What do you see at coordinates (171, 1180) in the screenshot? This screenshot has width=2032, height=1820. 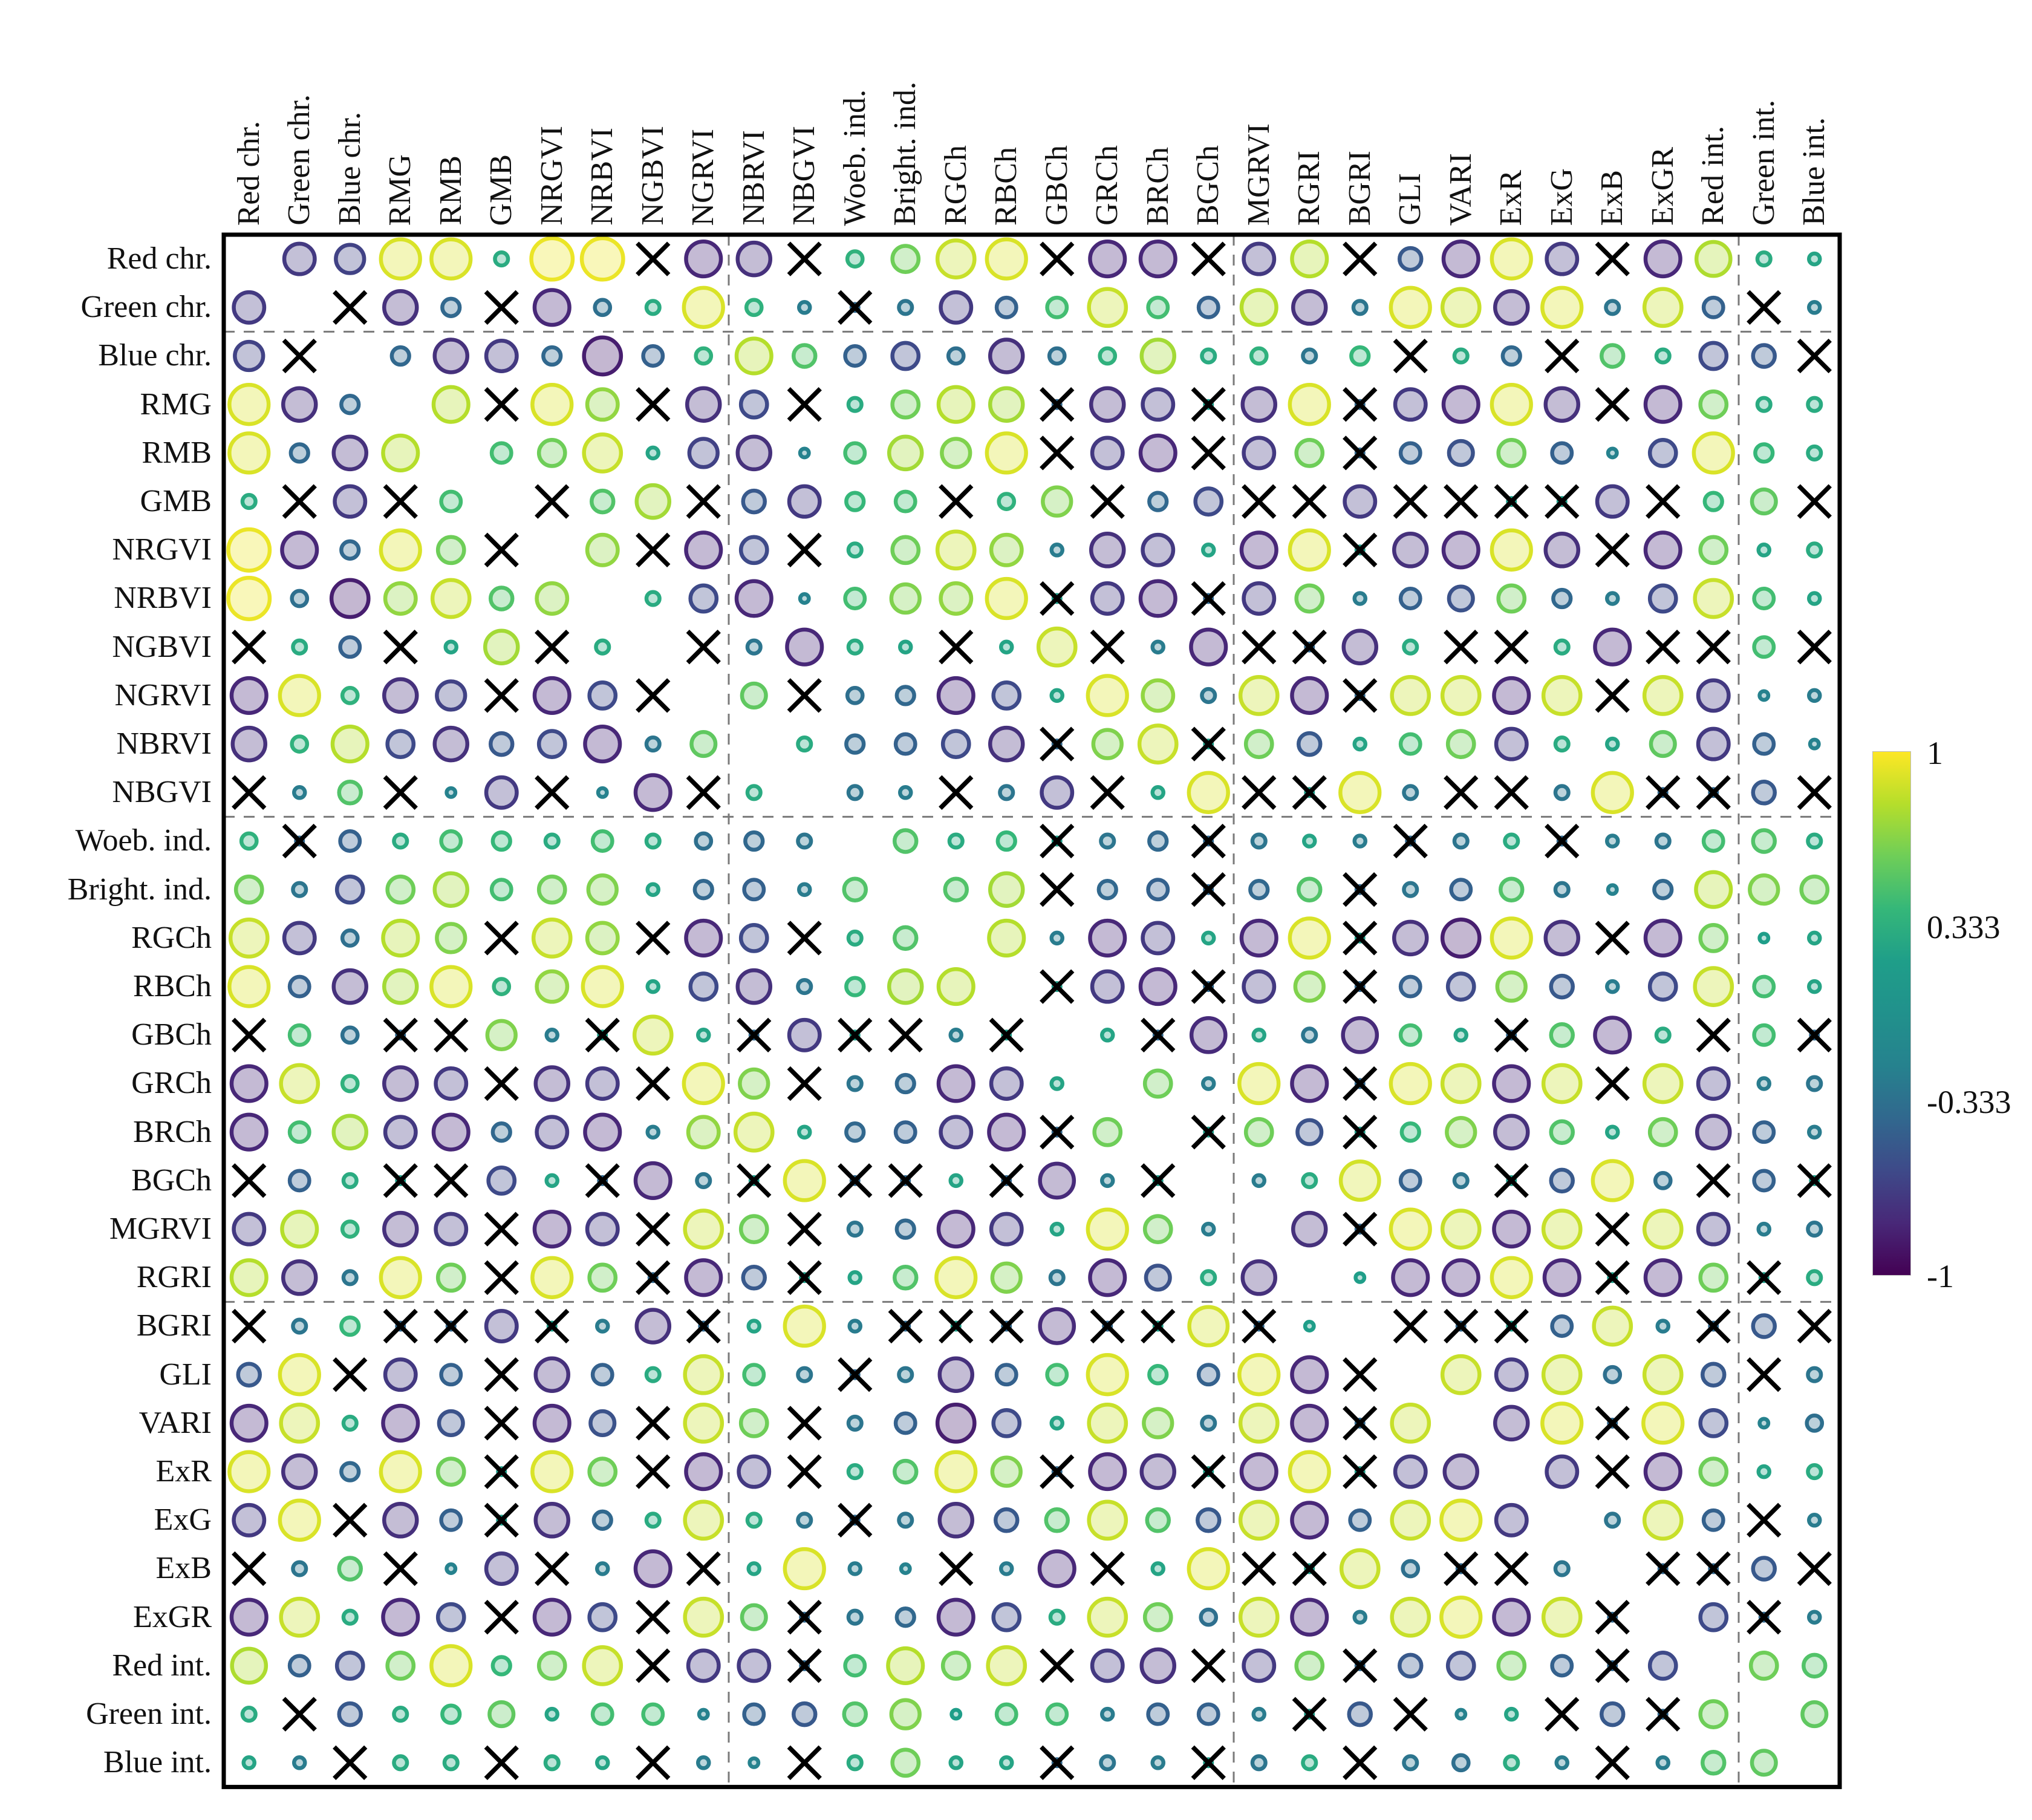 I see `row-label: BGCh` at bounding box center [171, 1180].